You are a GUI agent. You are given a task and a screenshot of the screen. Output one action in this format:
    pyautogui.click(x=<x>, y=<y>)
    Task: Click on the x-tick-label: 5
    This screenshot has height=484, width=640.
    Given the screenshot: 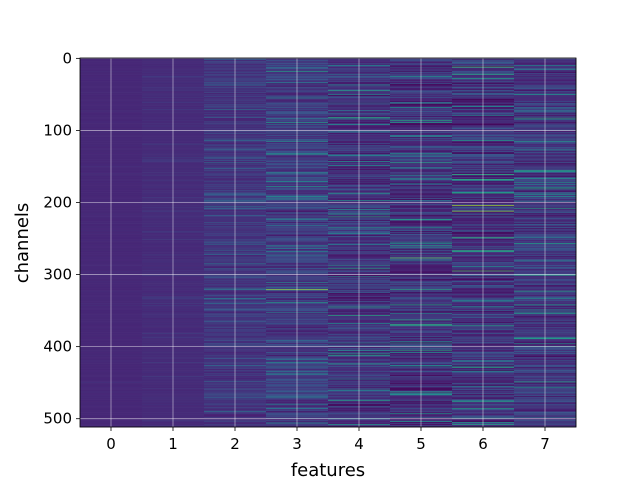 What is the action you would take?
    pyautogui.click(x=421, y=444)
    